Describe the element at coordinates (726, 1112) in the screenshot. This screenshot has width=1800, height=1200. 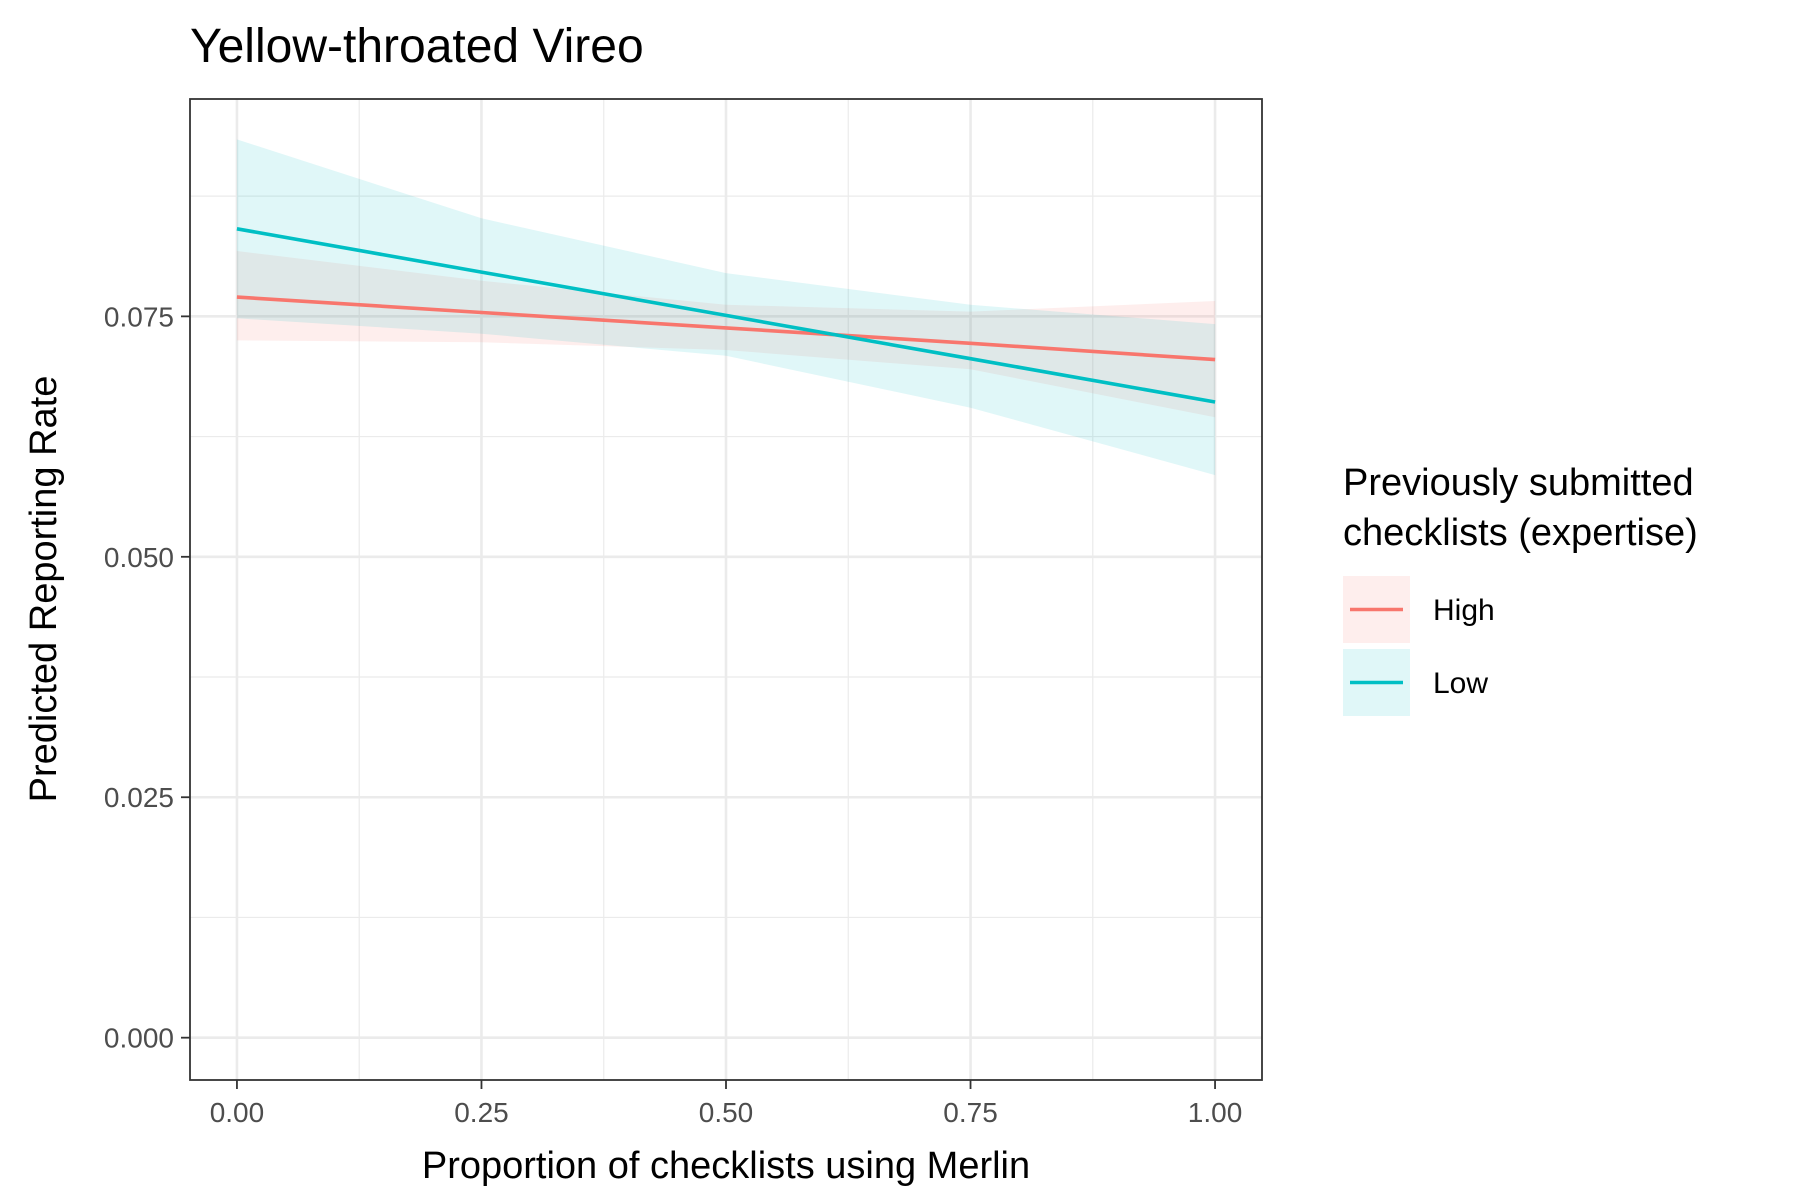
I see `x-tick-label-2: 0.50` at that location.